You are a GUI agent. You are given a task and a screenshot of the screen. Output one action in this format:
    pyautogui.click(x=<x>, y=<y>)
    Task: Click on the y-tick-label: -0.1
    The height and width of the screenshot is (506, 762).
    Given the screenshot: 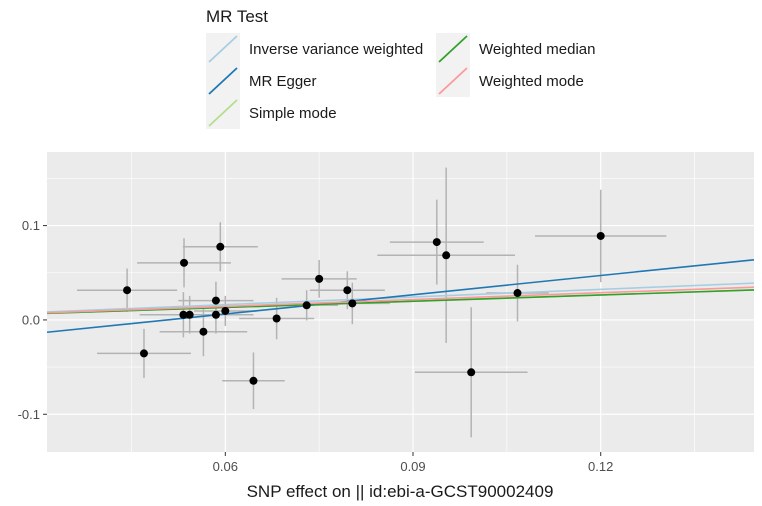 What is the action you would take?
    pyautogui.click(x=29, y=414)
    